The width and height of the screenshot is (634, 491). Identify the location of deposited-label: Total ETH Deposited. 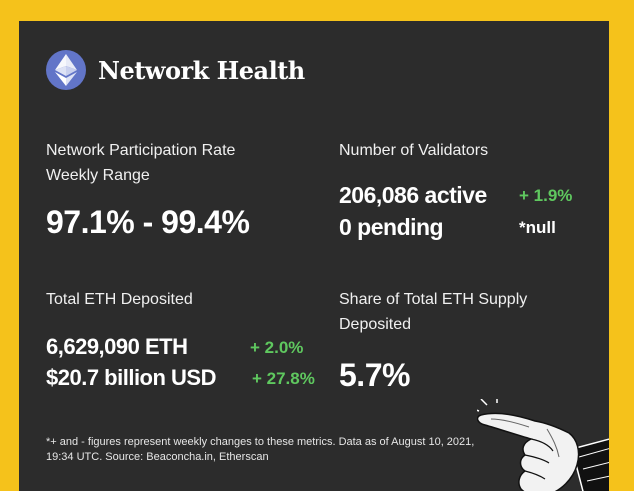
(119, 299).